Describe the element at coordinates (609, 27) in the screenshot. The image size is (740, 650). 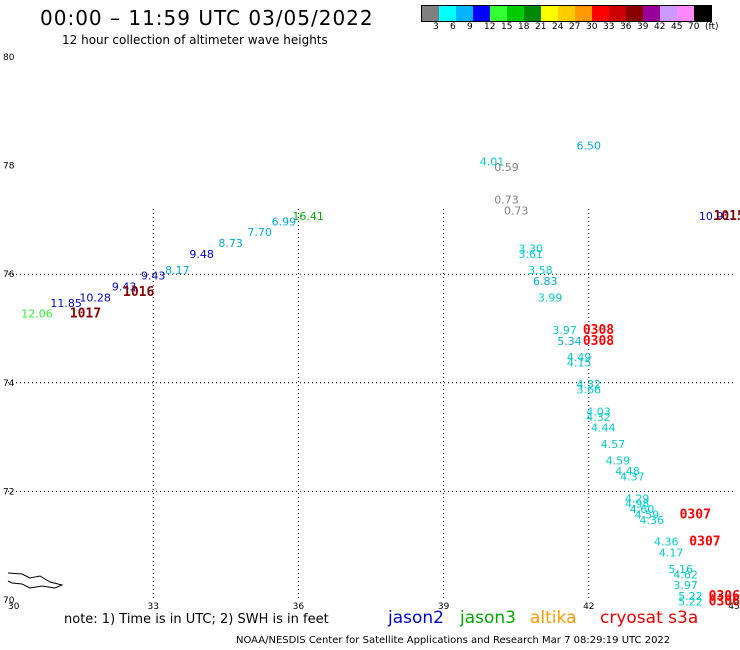
I see `legend-label: 33` at that location.